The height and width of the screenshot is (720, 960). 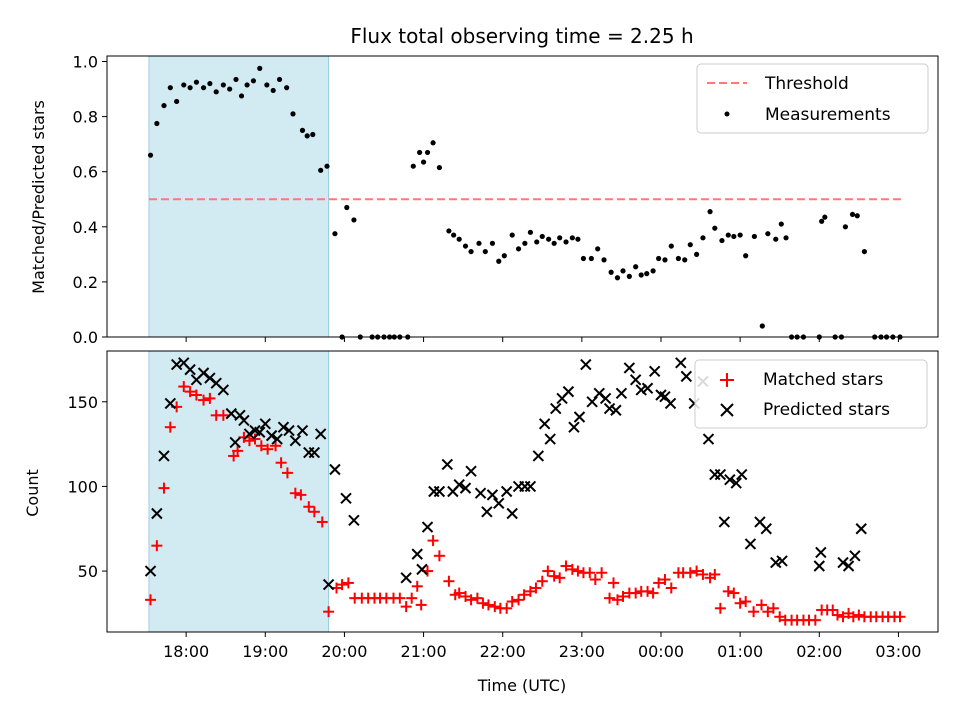 I want to click on matched-legend-label: Matched stars, so click(x=823, y=380).